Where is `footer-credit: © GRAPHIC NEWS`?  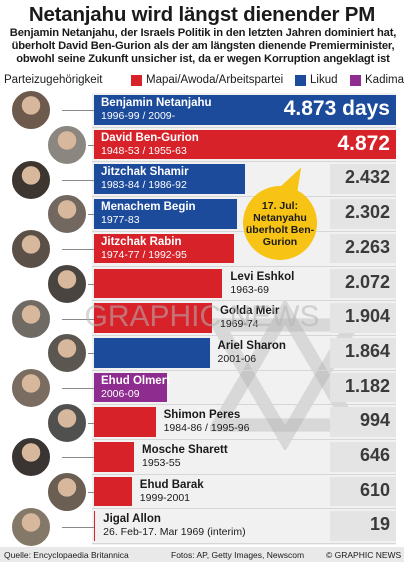
footer-credit: © GRAPHIC NEWS is located at coordinates (364, 555).